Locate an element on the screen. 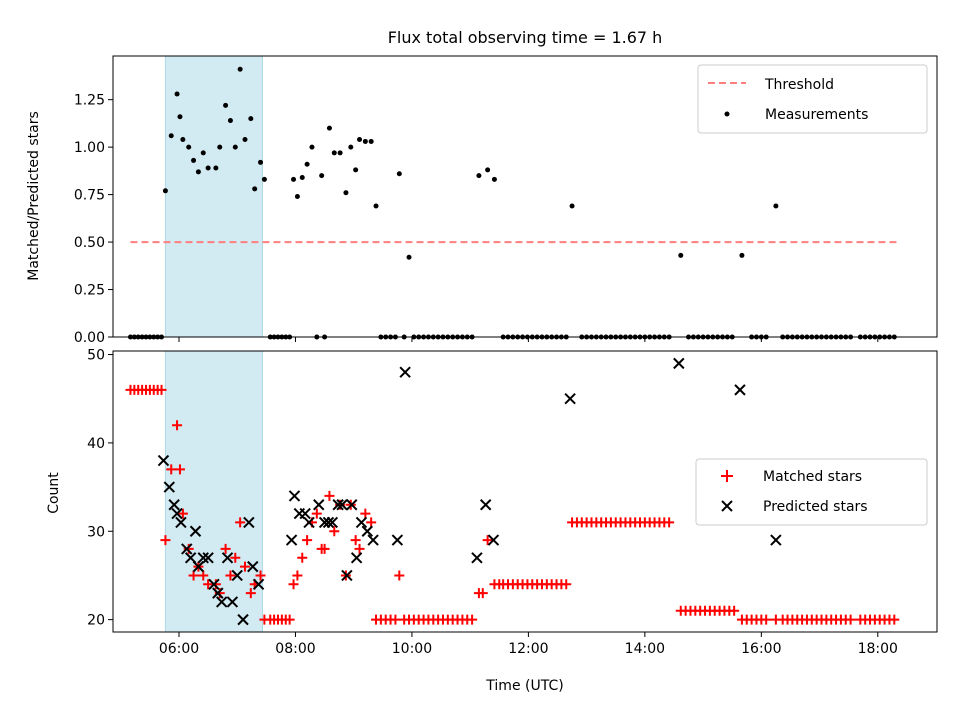 This screenshot has height=720, width=960. predicted-legend-label: Predicted stars is located at coordinates (815, 507).